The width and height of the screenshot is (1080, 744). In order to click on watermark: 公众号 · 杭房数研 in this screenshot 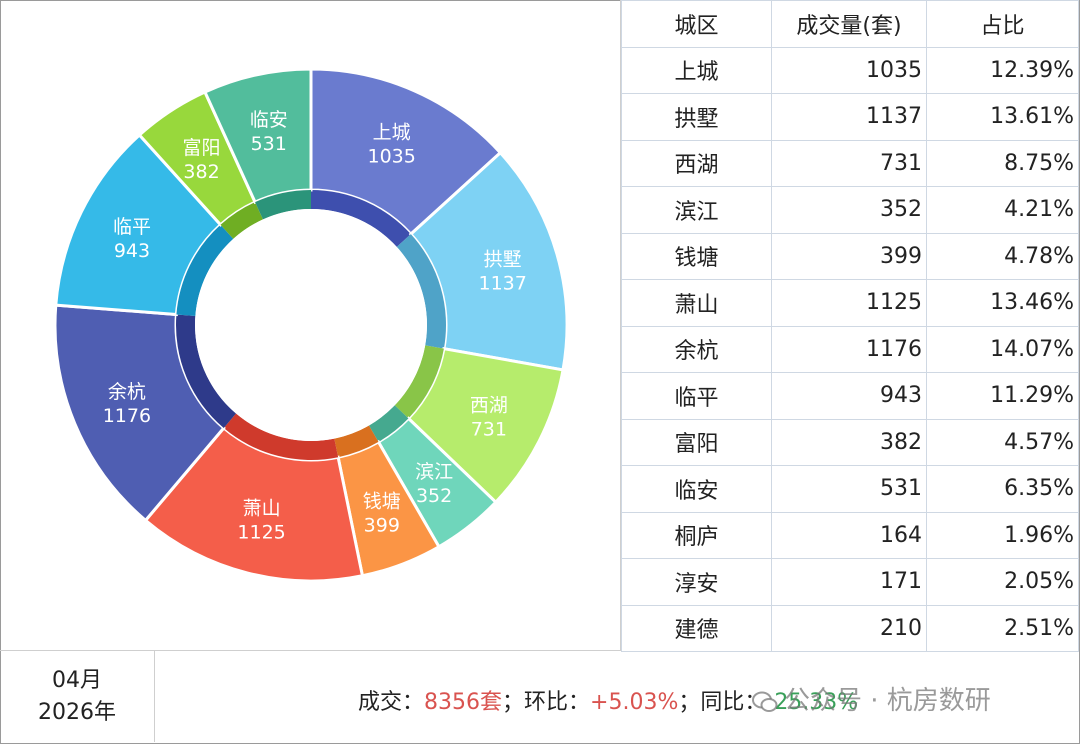, I will do `click(871, 698)`.